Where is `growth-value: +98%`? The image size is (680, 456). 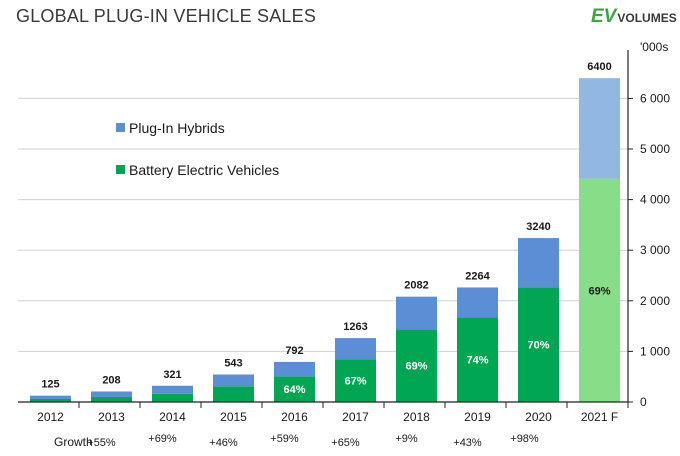 growth-value: +98% is located at coordinates (524, 439).